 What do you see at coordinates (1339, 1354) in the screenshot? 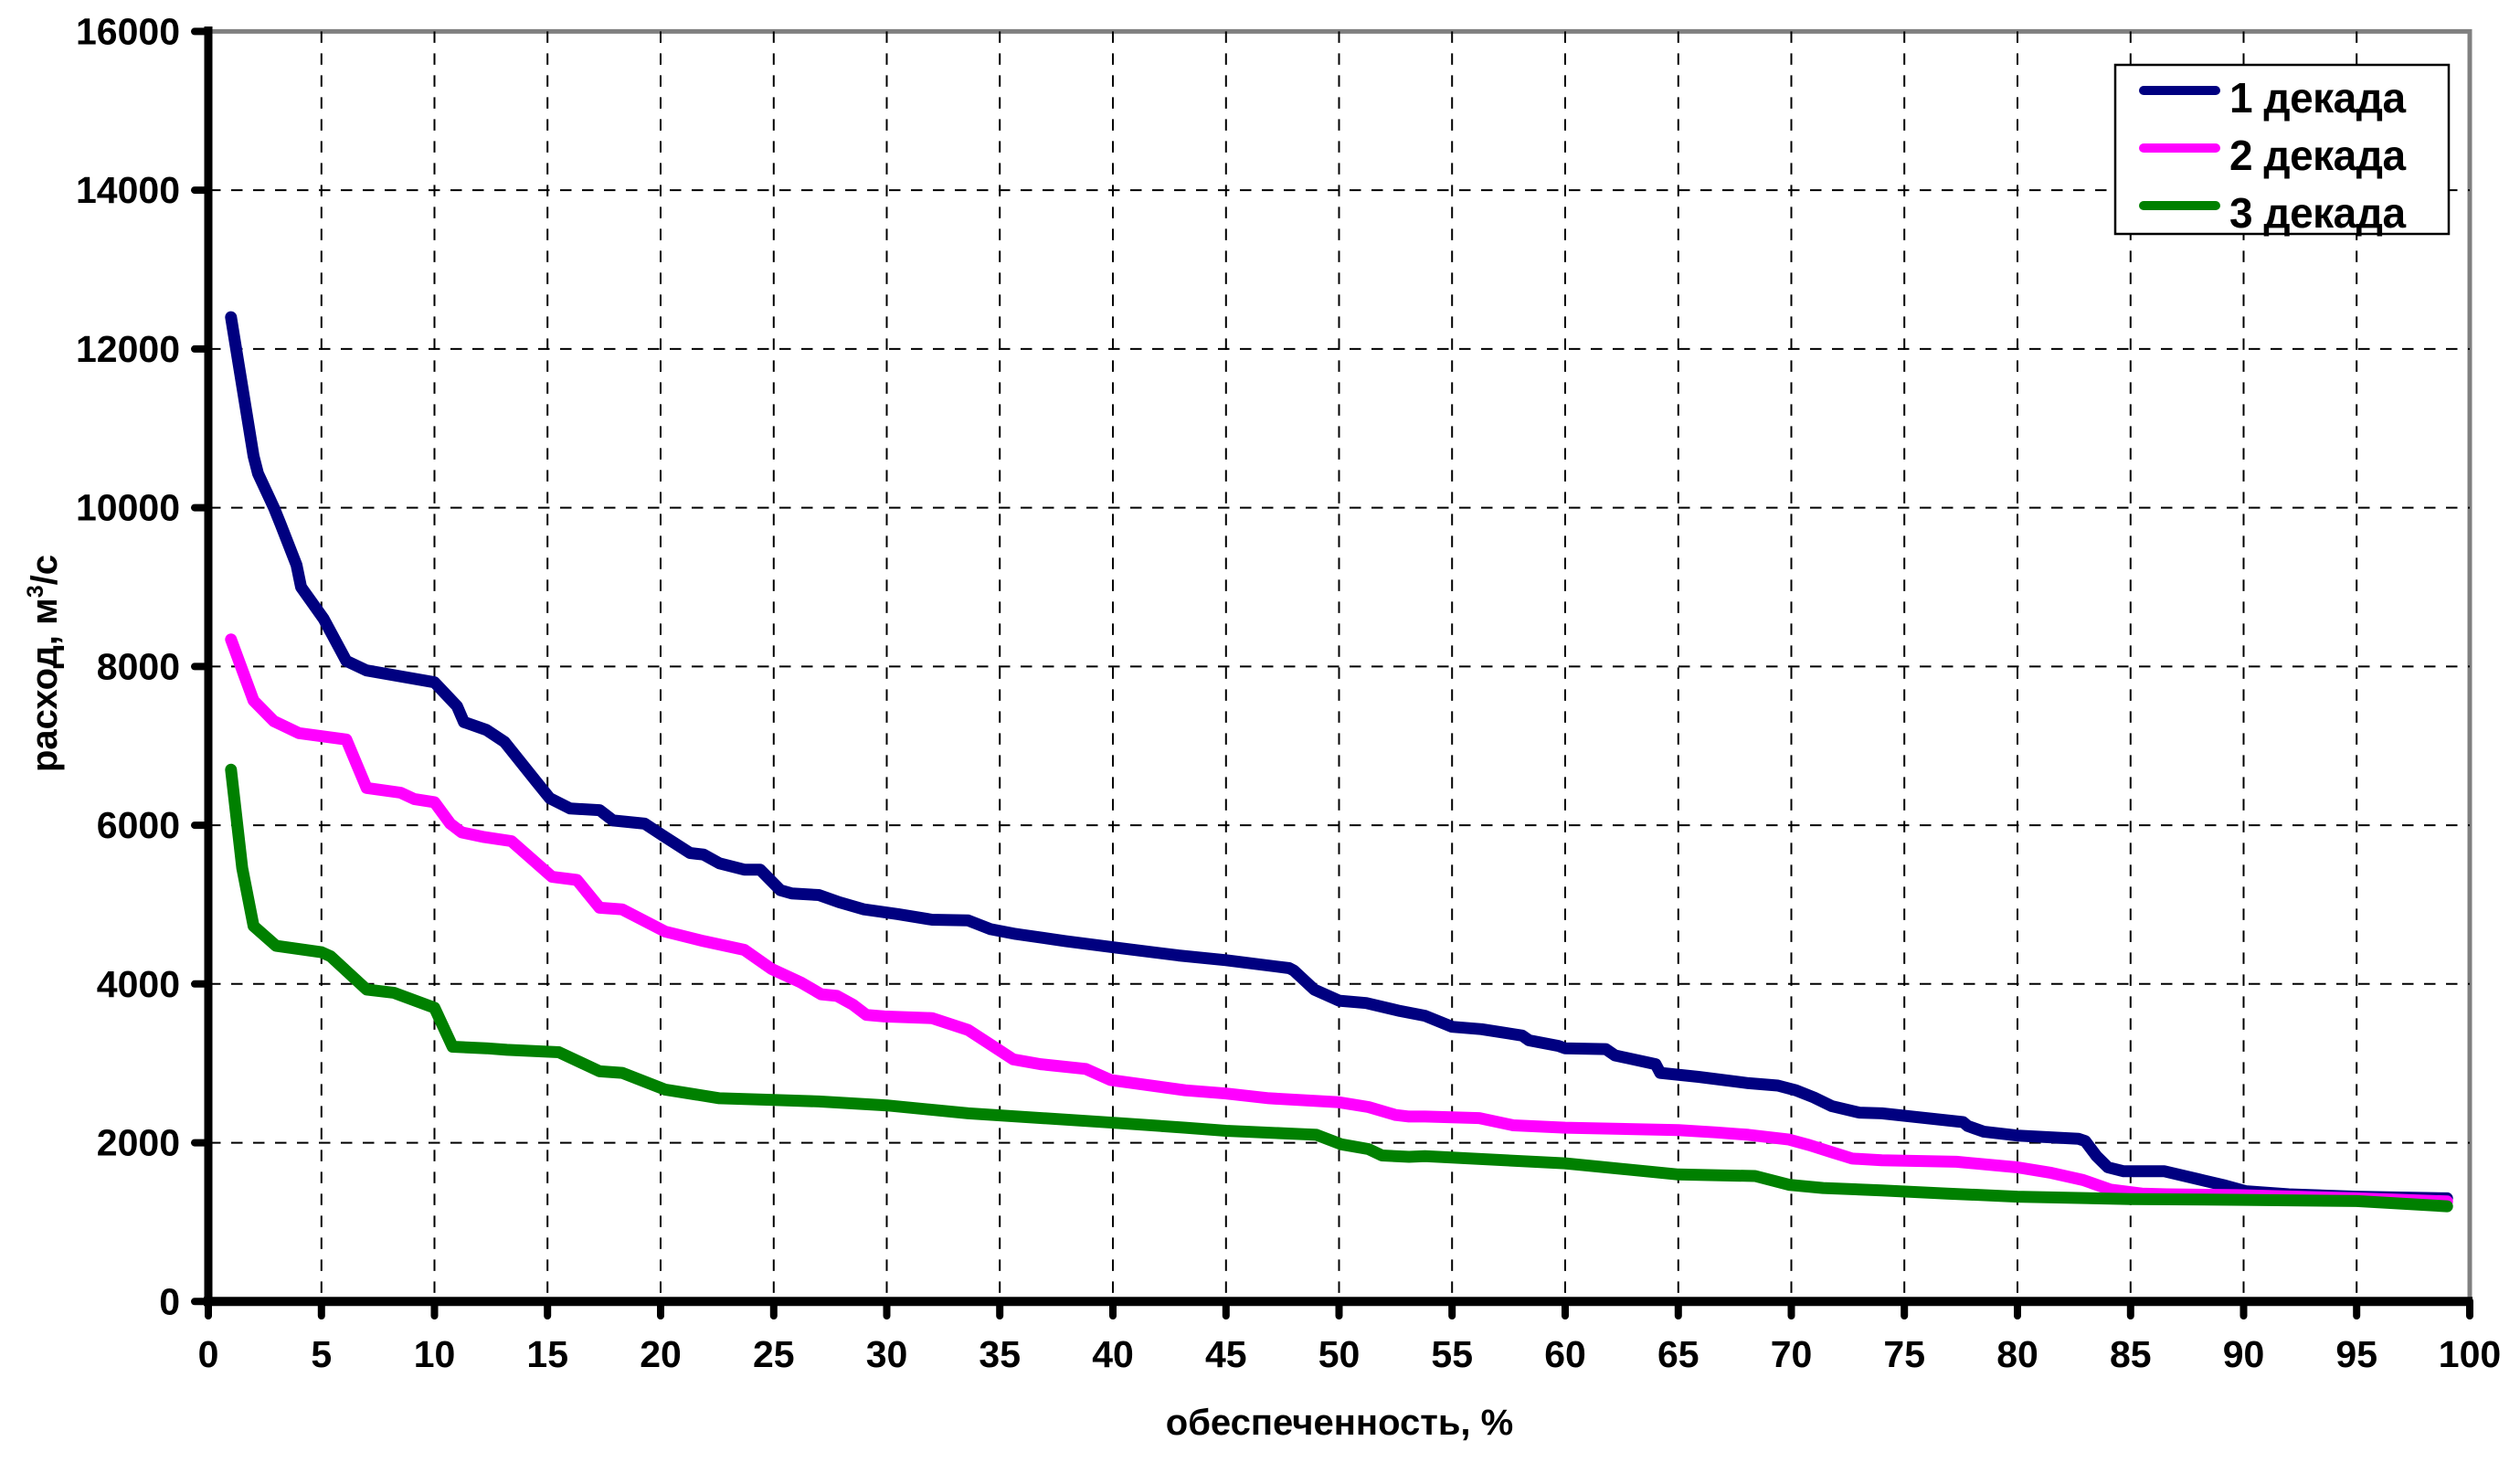
I see `svg-text: 50` at bounding box center [1339, 1354].